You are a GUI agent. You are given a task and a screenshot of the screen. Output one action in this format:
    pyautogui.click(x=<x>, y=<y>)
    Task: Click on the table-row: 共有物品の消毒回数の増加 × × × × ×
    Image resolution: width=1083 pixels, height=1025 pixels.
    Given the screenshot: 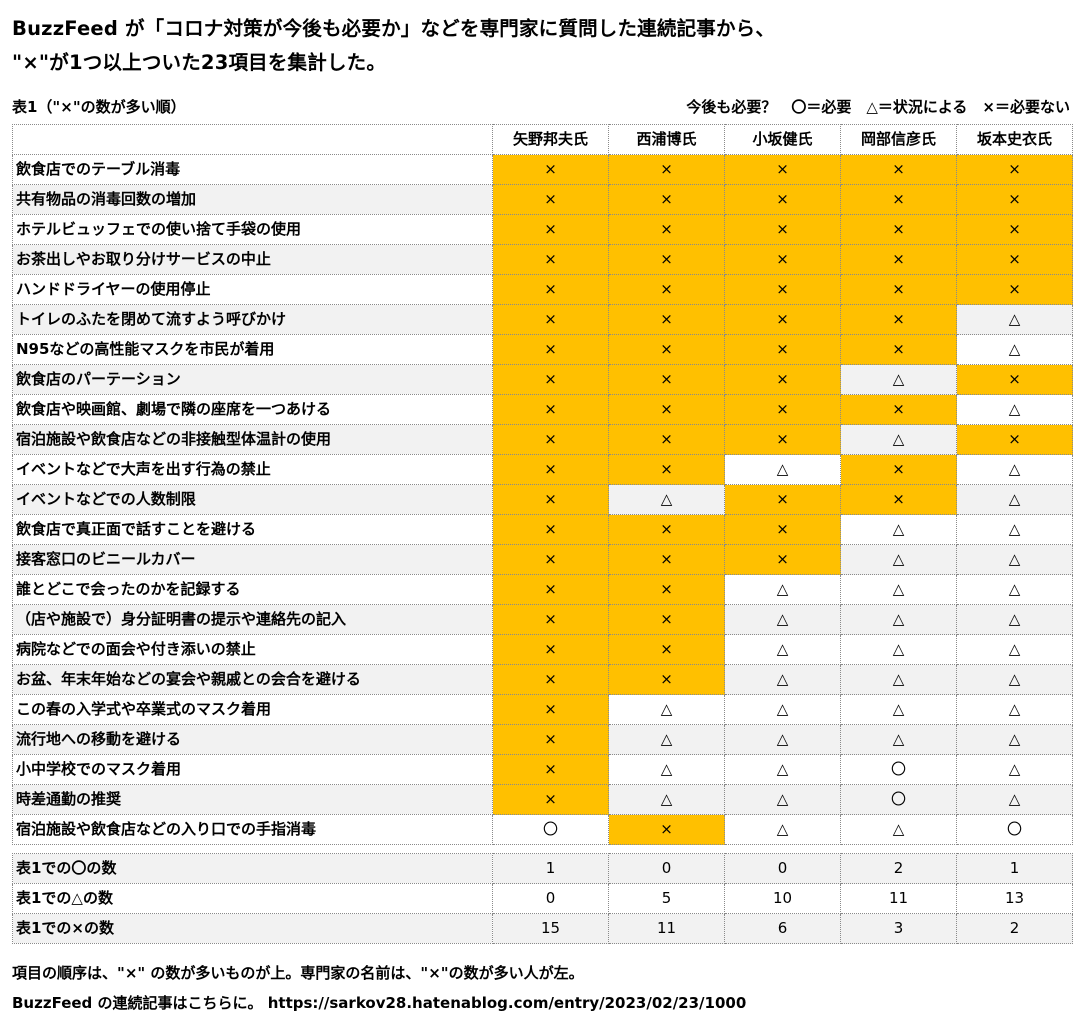 What is the action you would take?
    pyautogui.click(x=543, y=200)
    